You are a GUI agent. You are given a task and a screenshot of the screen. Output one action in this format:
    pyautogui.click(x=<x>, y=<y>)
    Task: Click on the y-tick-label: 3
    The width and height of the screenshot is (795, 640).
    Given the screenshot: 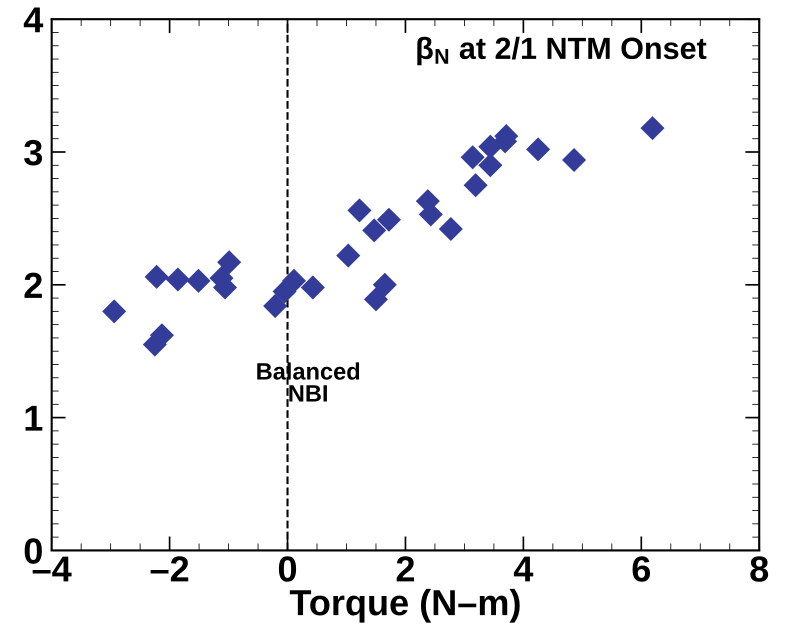 What is the action you would take?
    pyautogui.click(x=33, y=153)
    